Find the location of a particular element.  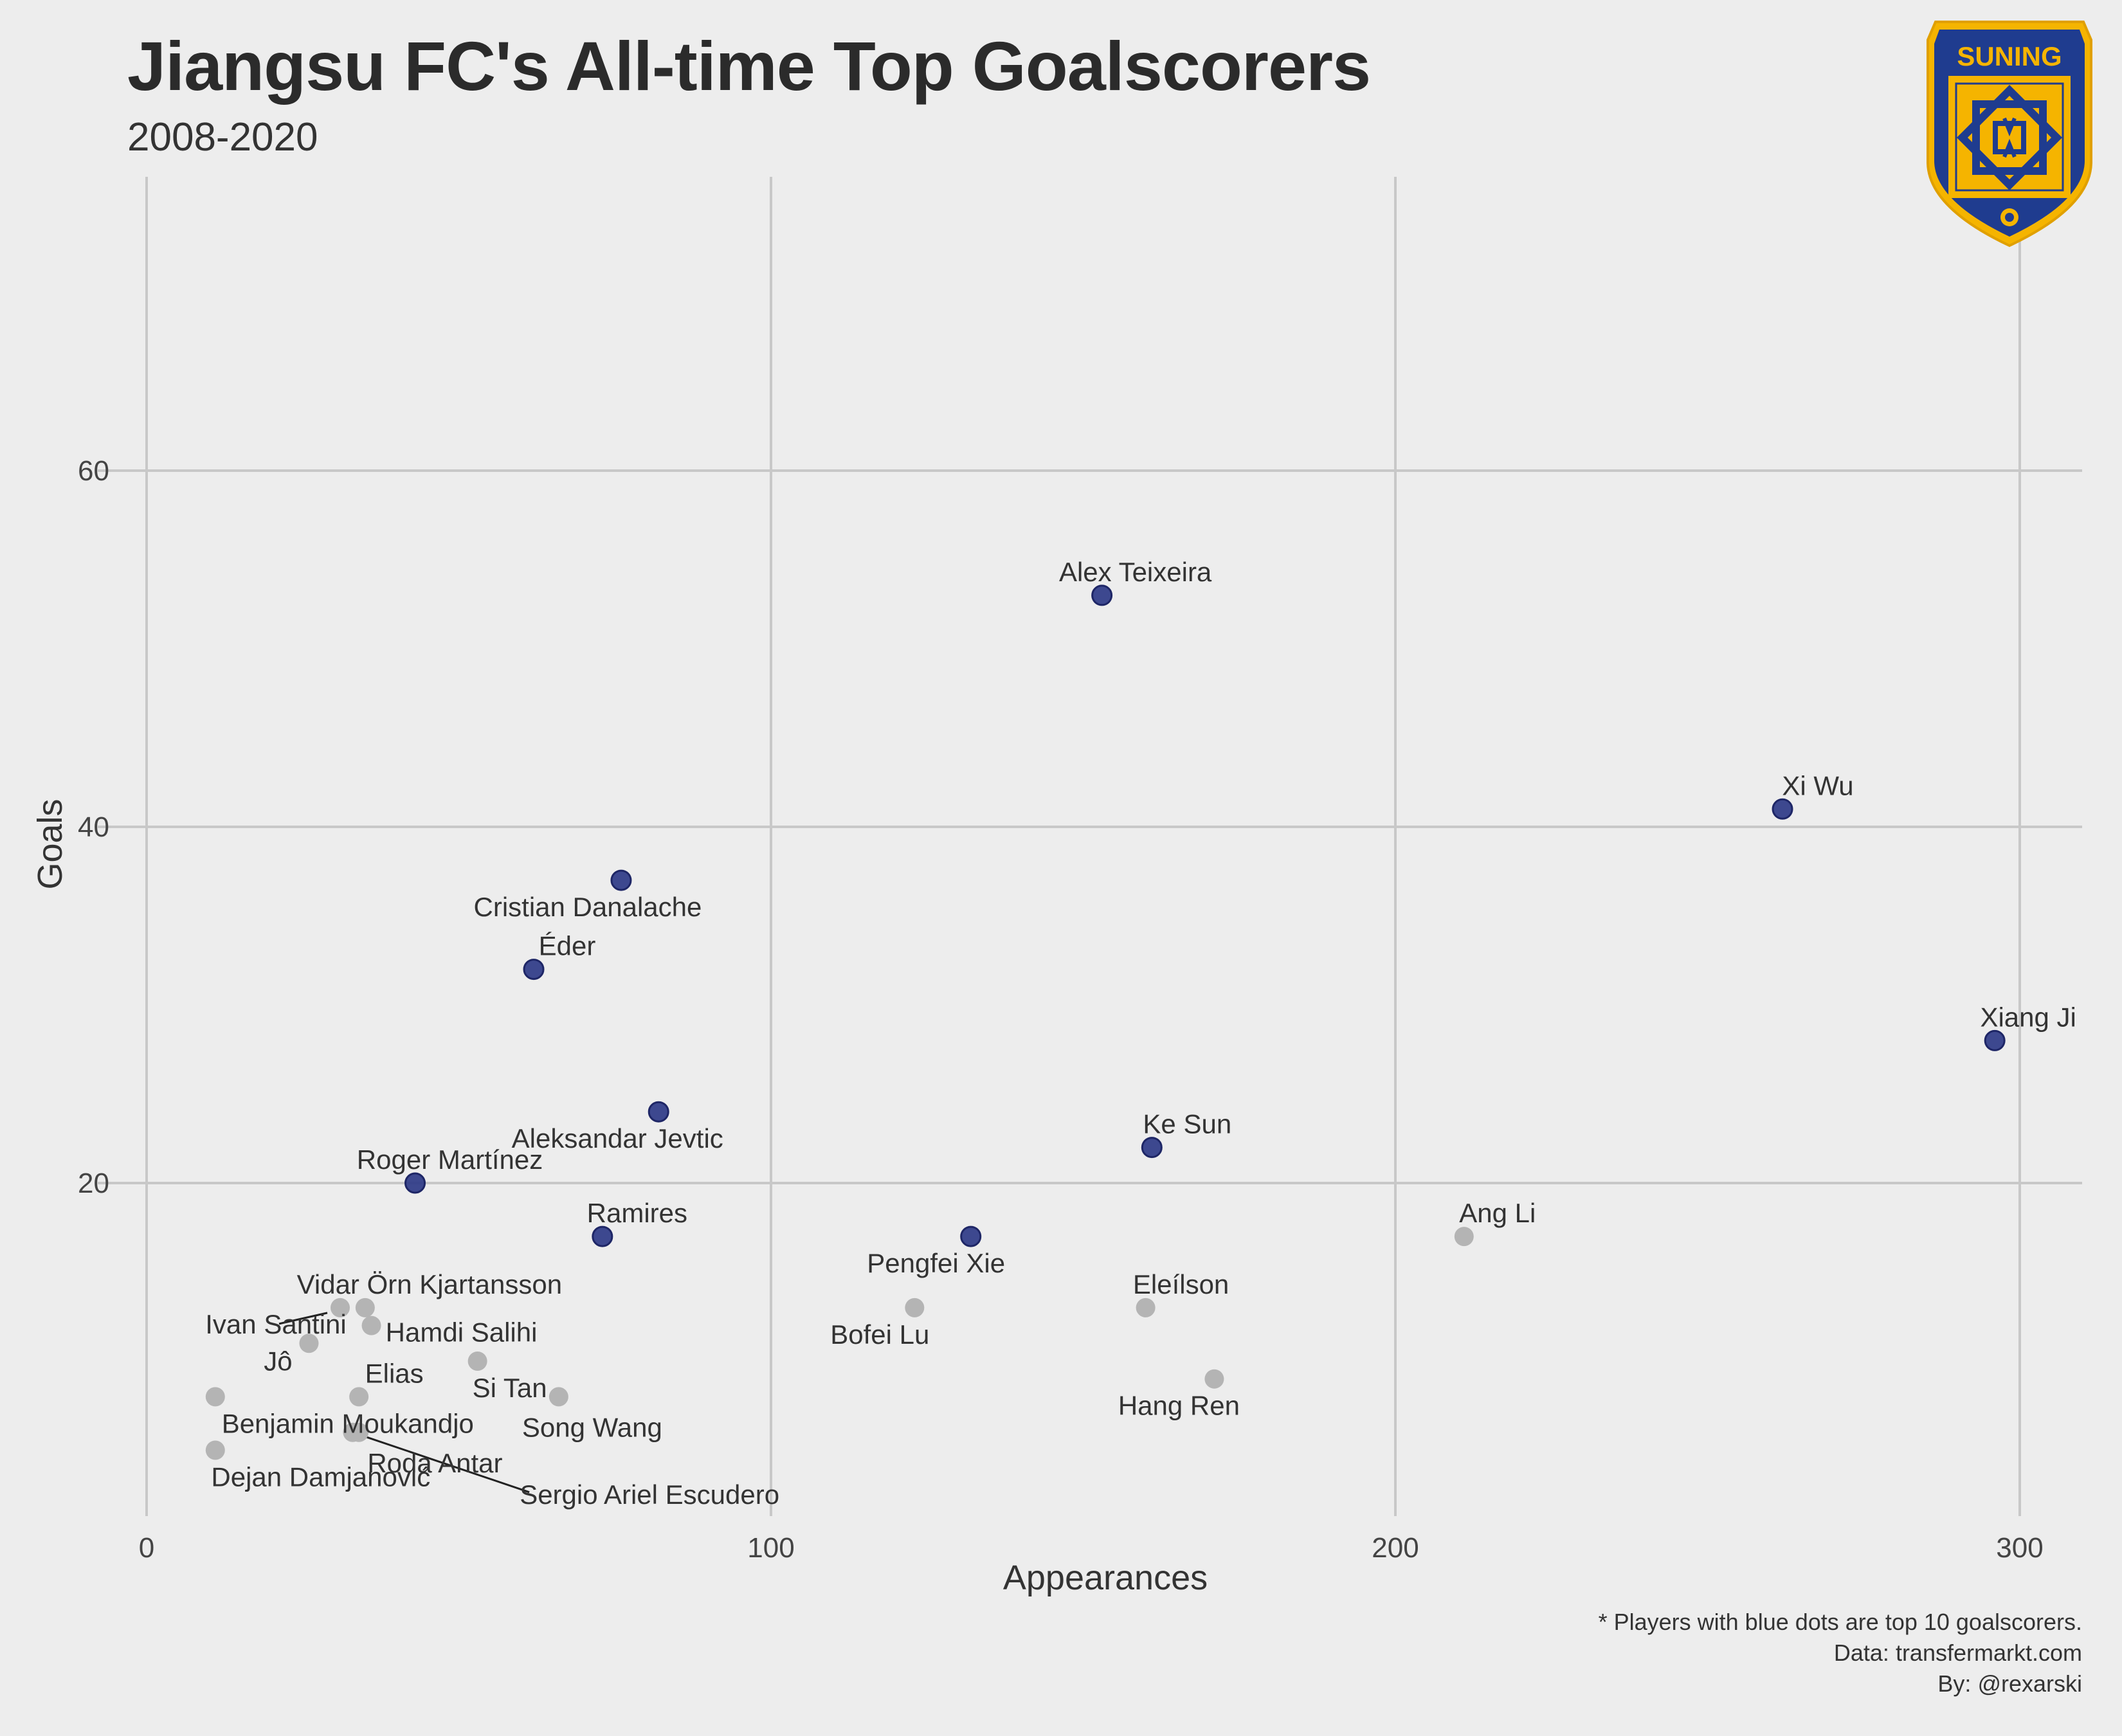

caption-author: By: @rexarski is located at coordinates (2009, 1683).